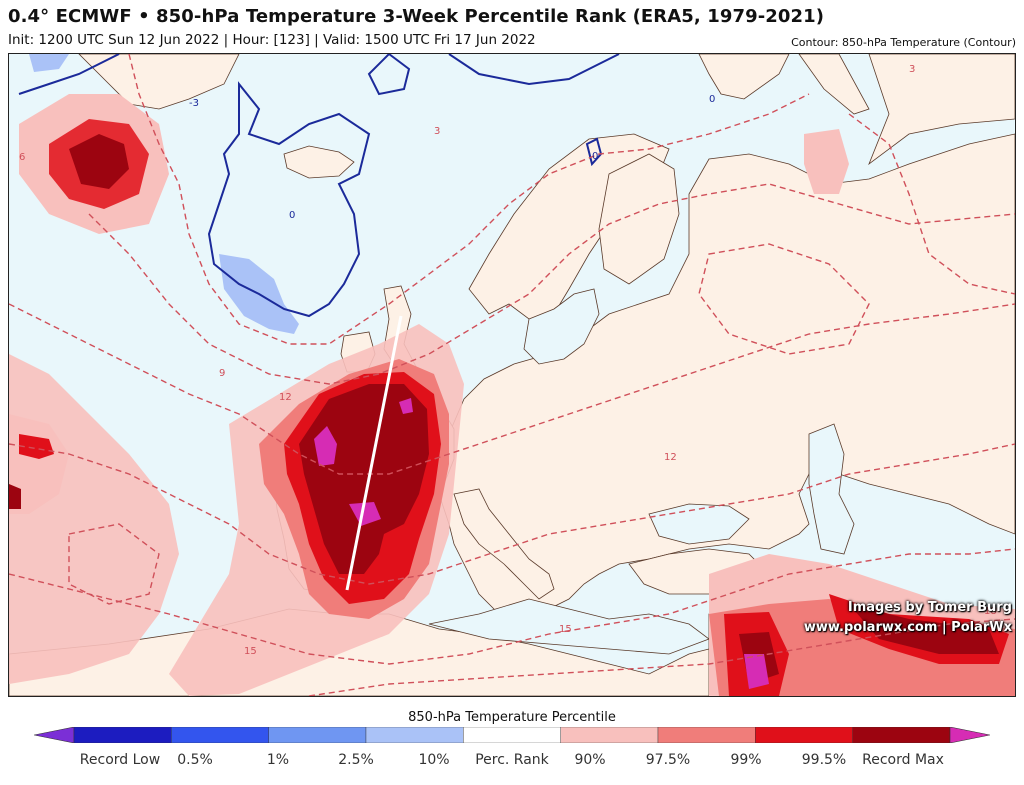 The height and width of the screenshot is (785, 1024). Describe the element at coordinates (36, 446) in the screenshot. I see `red-atlantic-west` at that location.